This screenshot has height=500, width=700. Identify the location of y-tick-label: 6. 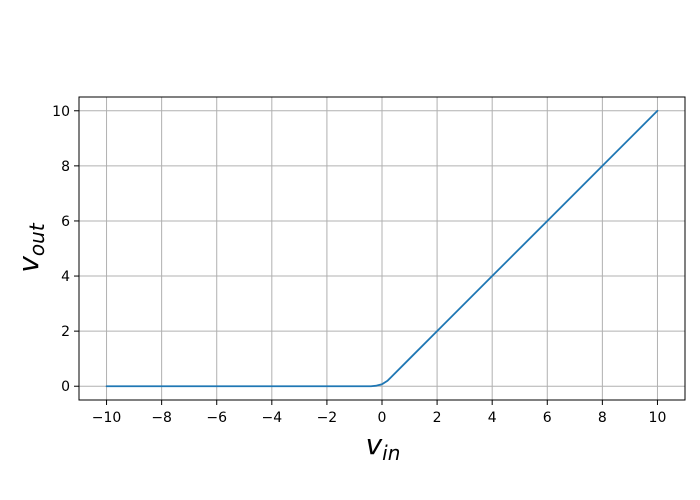
(65, 222).